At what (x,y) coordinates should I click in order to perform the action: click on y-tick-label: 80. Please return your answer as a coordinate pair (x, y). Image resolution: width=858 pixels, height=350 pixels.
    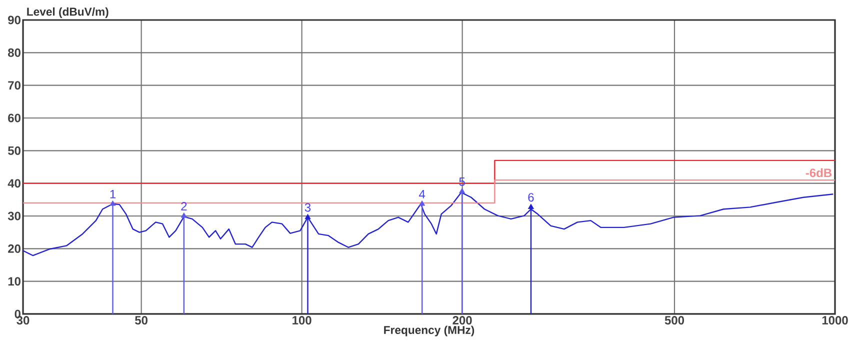
    Looking at the image, I should click on (14, 52).